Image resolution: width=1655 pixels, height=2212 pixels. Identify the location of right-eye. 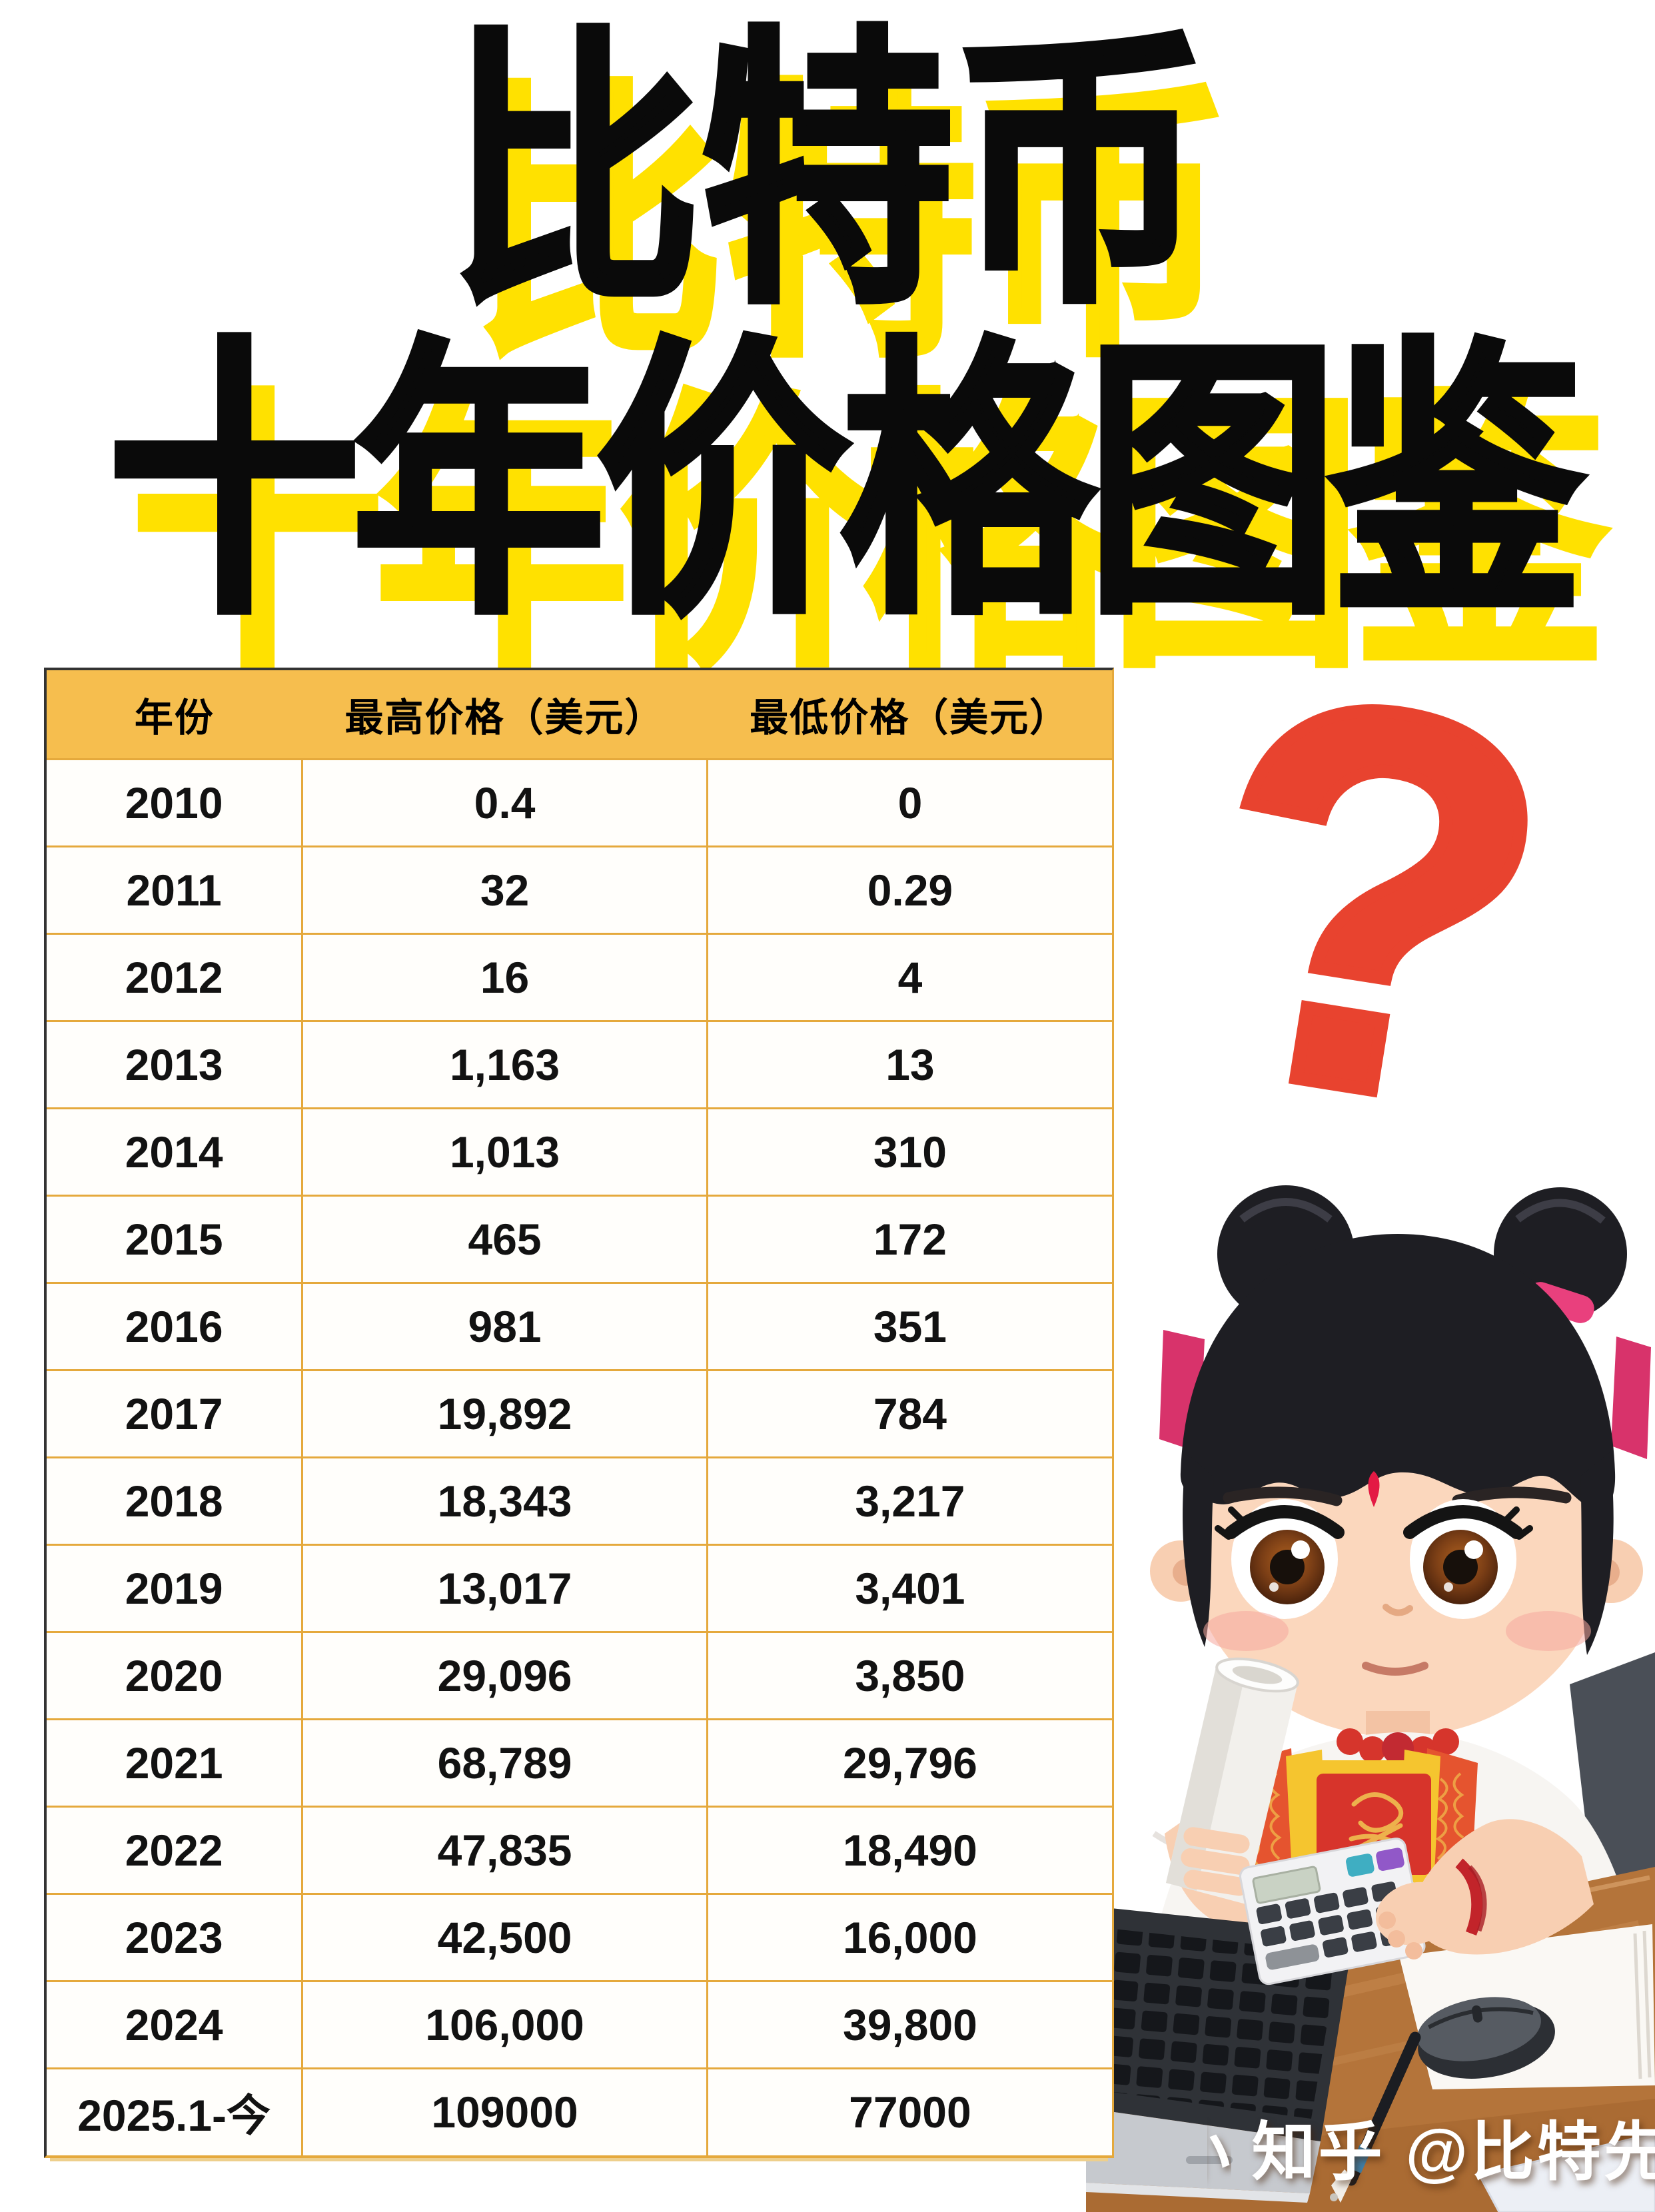
(1468, 1559).